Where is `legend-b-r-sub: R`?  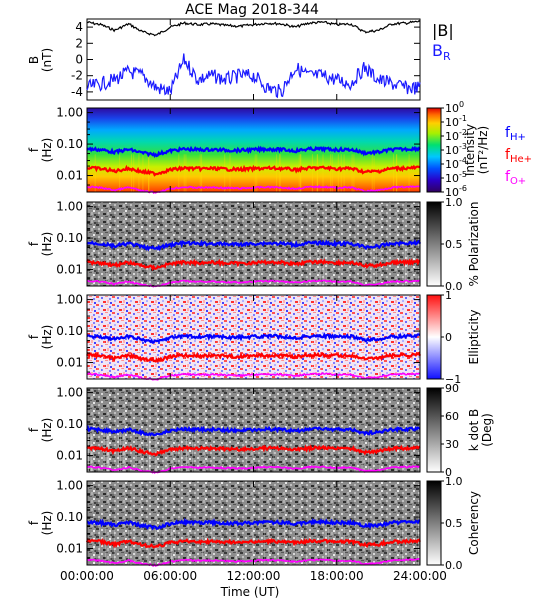
legend-b-r-sub: R is located at coordinates (447, 56).